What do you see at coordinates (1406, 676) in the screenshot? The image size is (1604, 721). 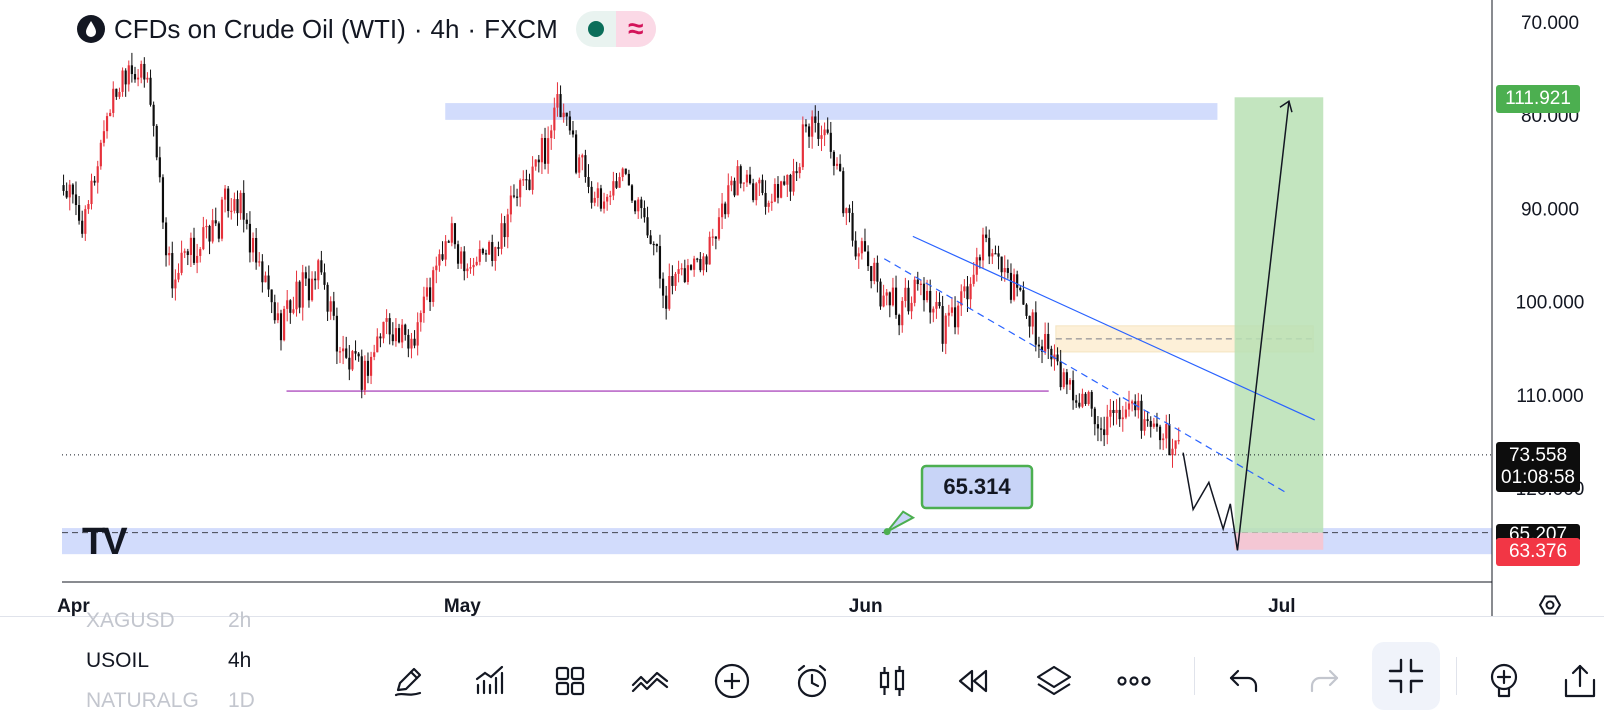 I see `fullscreen-exit-icon` at bounding box center [1406, 676].